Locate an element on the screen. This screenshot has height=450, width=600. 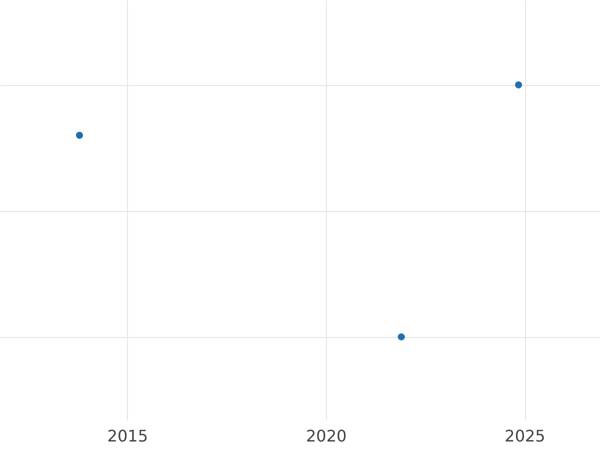
x-tick-label: 2025 is located at coordinates (525, 436).